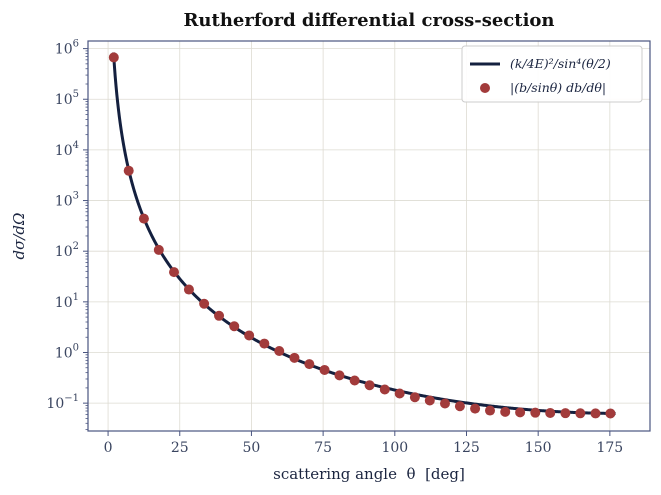 The height and width of the screenshot is (495, 661). What do you see at coordinates (466, 448) in the screenshot?
I see `x-tick-label: 125` at bounding box center [466, 448].